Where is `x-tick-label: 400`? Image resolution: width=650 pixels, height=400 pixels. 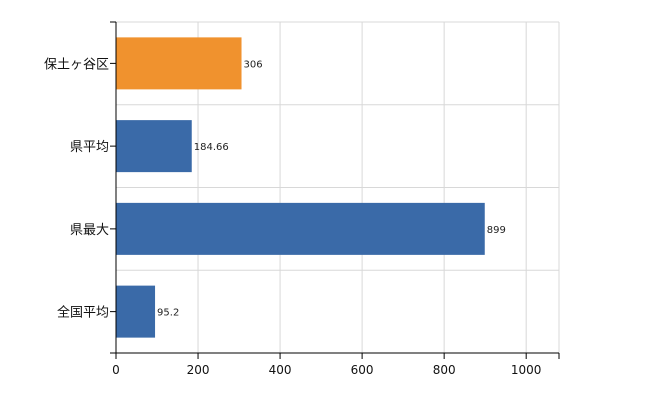
x-tick-label: 400 is located at coordinates (280, 370).